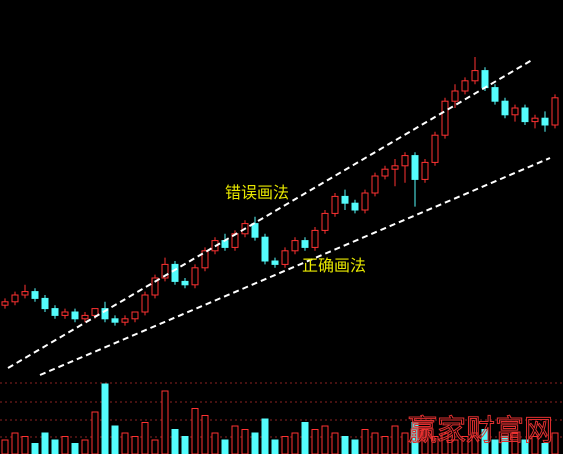  What do you see at coordinates (257, 192) in the screenshot?
I see `annotation: 错误画法` at bounding box center [257, 192].